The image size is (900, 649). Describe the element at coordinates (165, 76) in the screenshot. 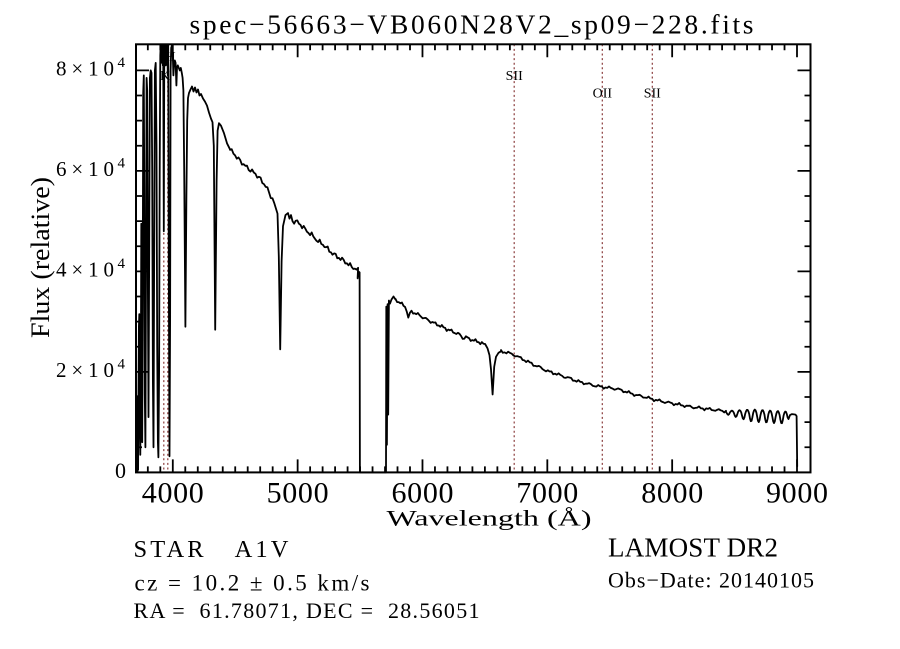

I see `svg-text: K` at that location.